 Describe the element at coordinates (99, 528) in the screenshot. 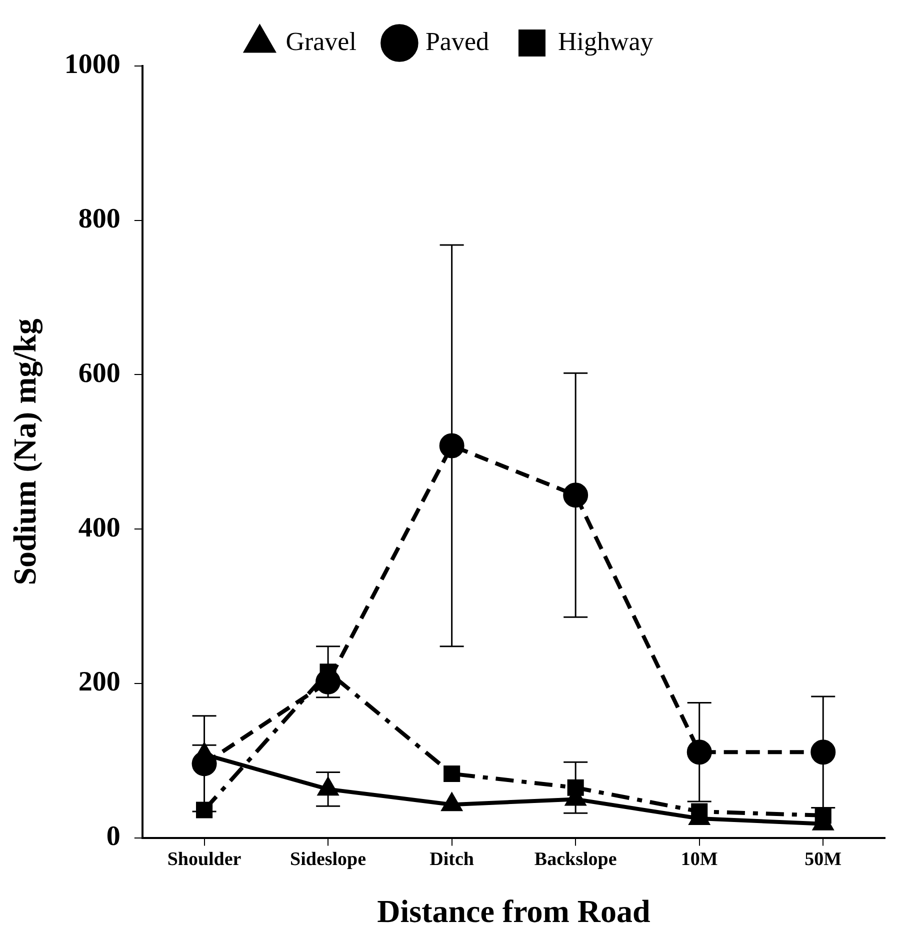

I see `y-tick-label: 400` at that location.